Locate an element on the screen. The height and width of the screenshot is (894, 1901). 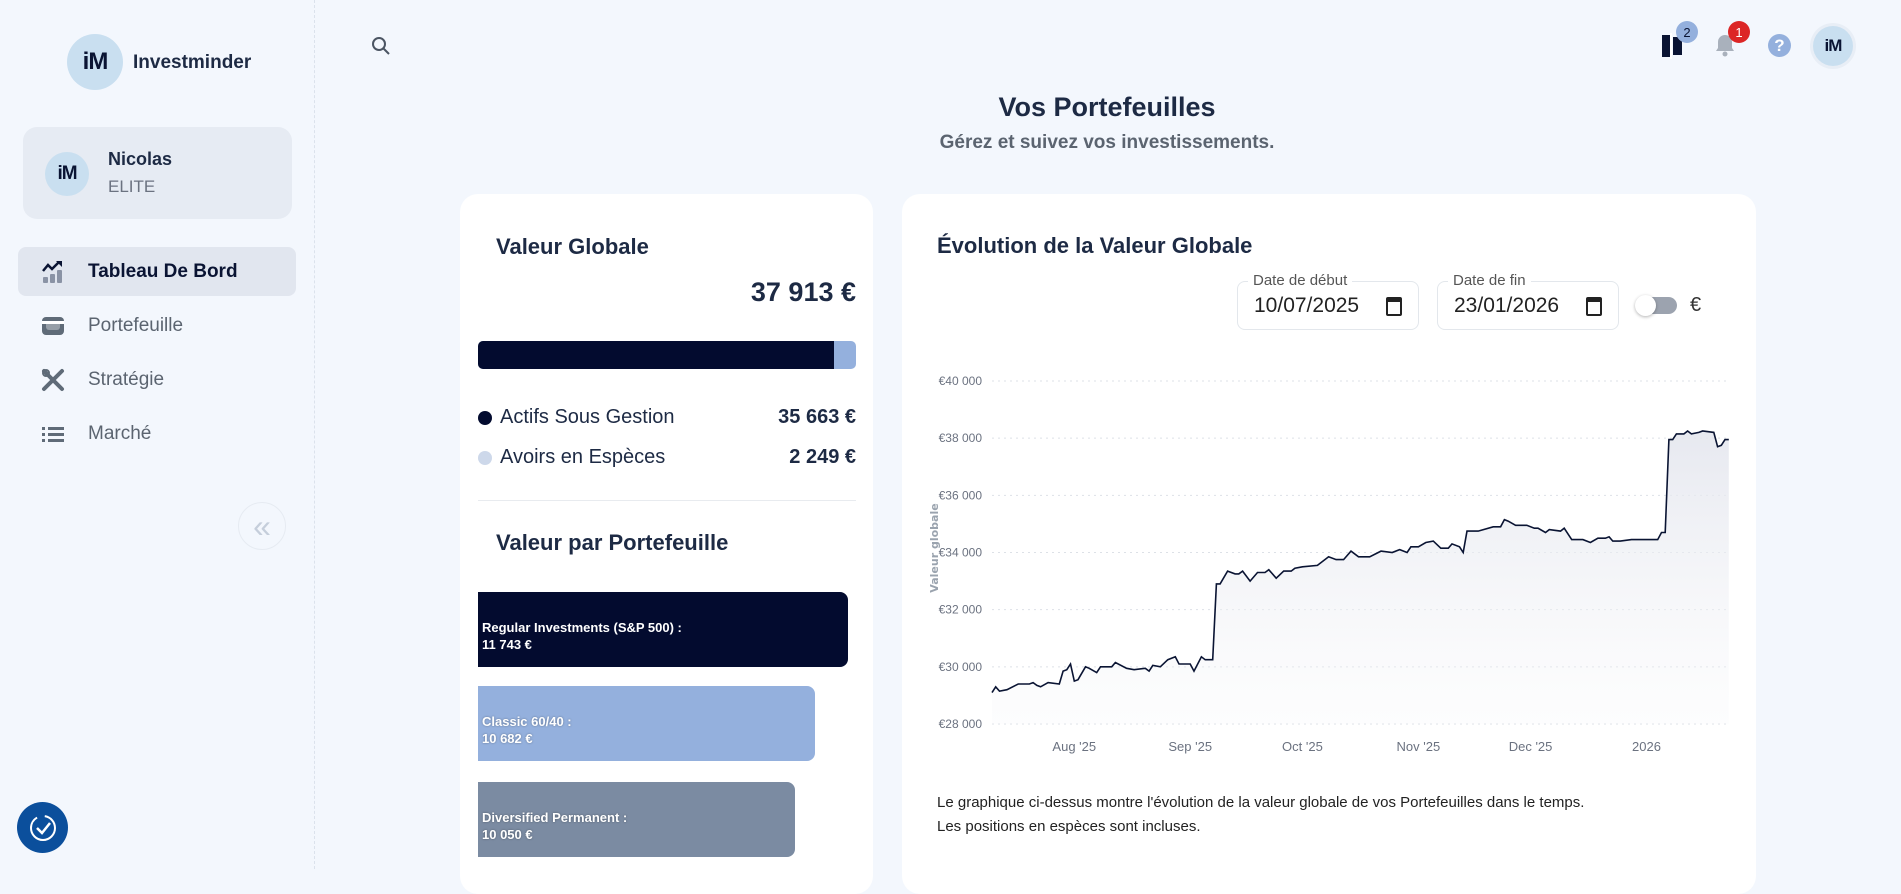
divider is located at coordinates (667, 500).